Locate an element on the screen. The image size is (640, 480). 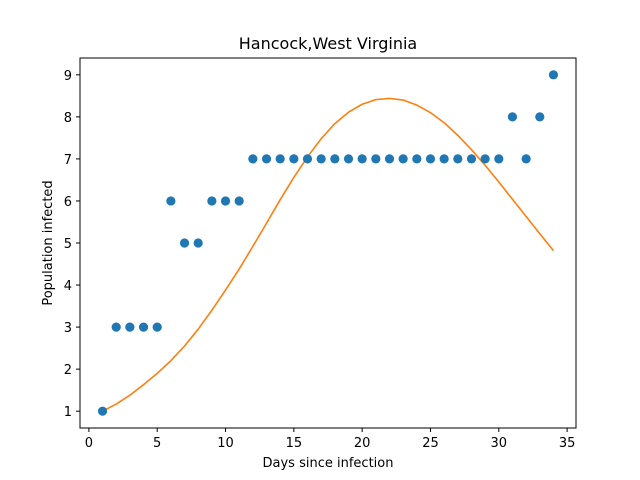
x-tick-label: 0 is located at coordinates (89, 443).